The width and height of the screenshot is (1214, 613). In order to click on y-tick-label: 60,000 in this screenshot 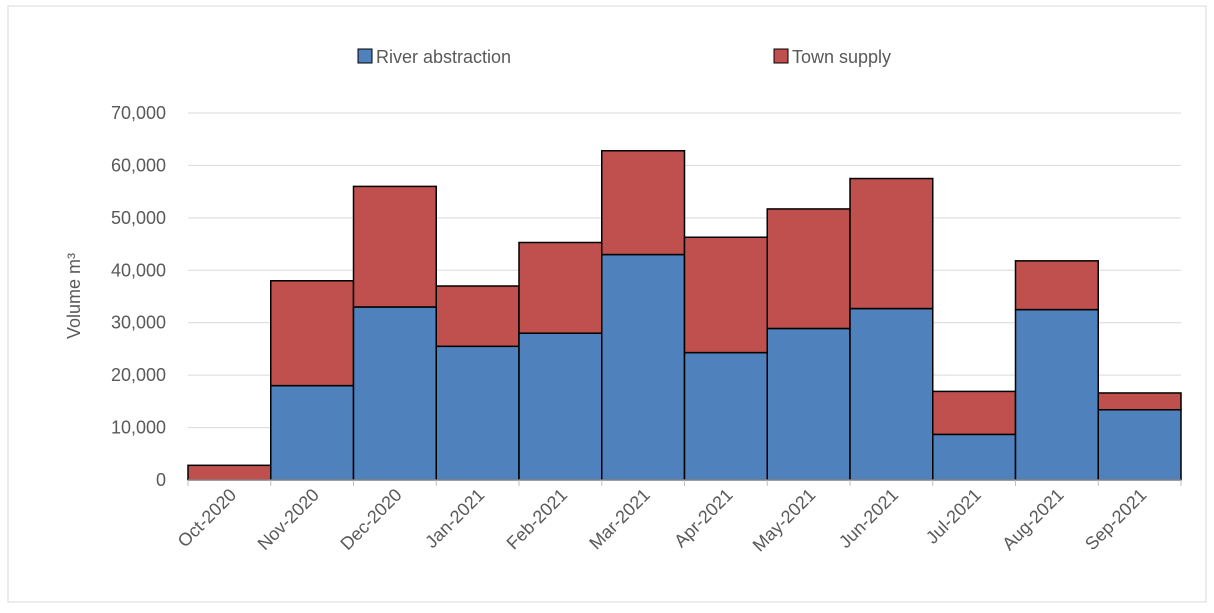, I will do `click(138, 165)`.